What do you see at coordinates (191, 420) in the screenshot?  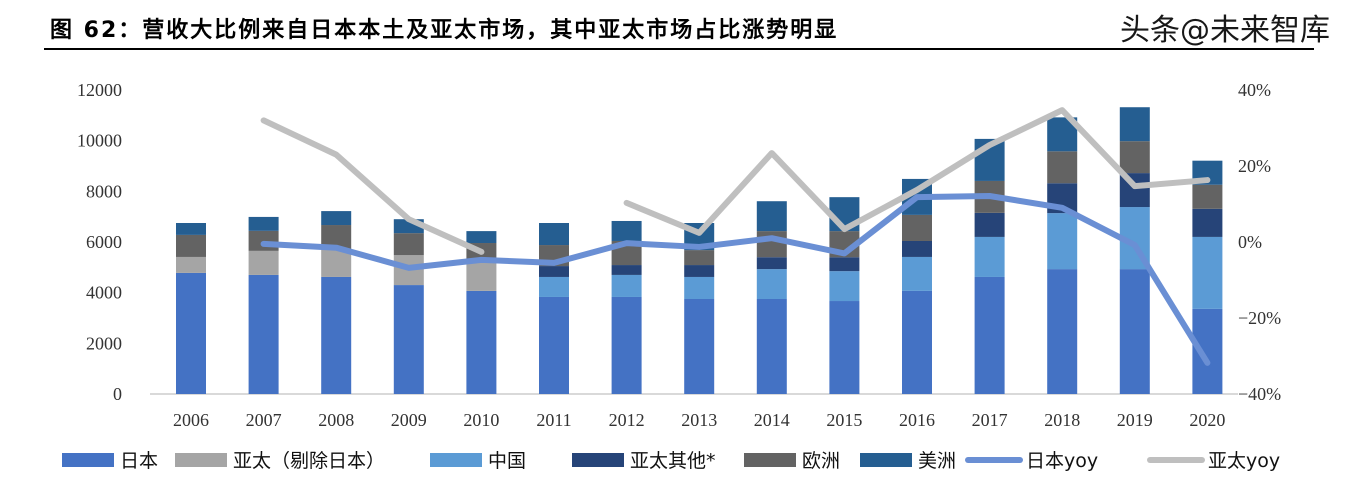 I see `x-axis-tick-label: 2006` at bounding box center [191, 420].